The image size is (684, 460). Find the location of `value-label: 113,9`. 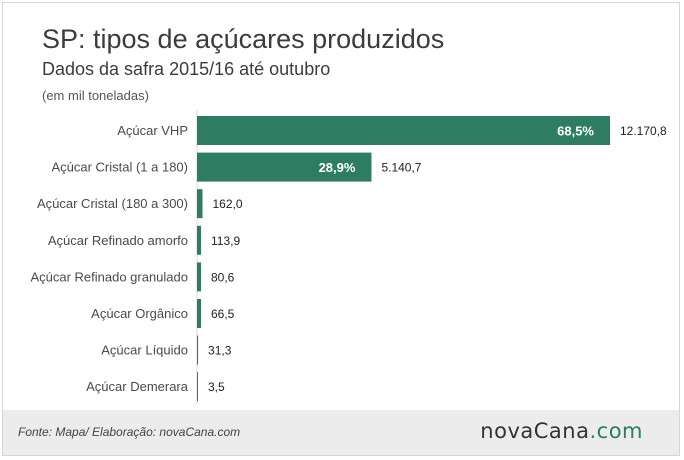

value-label: 113,9 is located at coordinates (225, 241).